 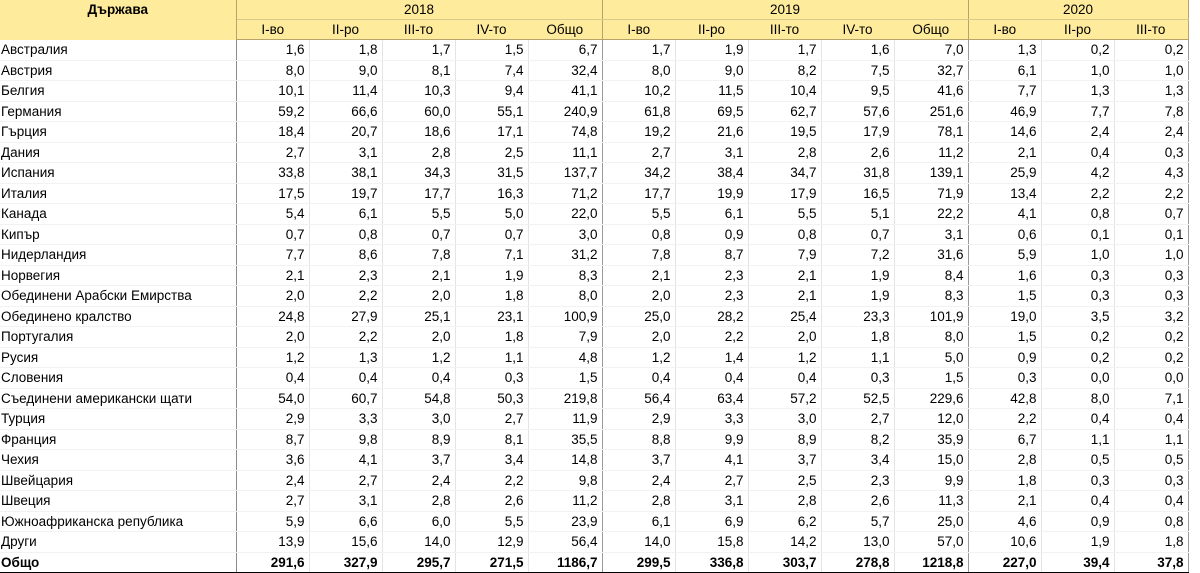 What do you see at coordinates (419, 419) in the screenshot?
I see `value-cell: 3,0` at bounding box center [419, 419].